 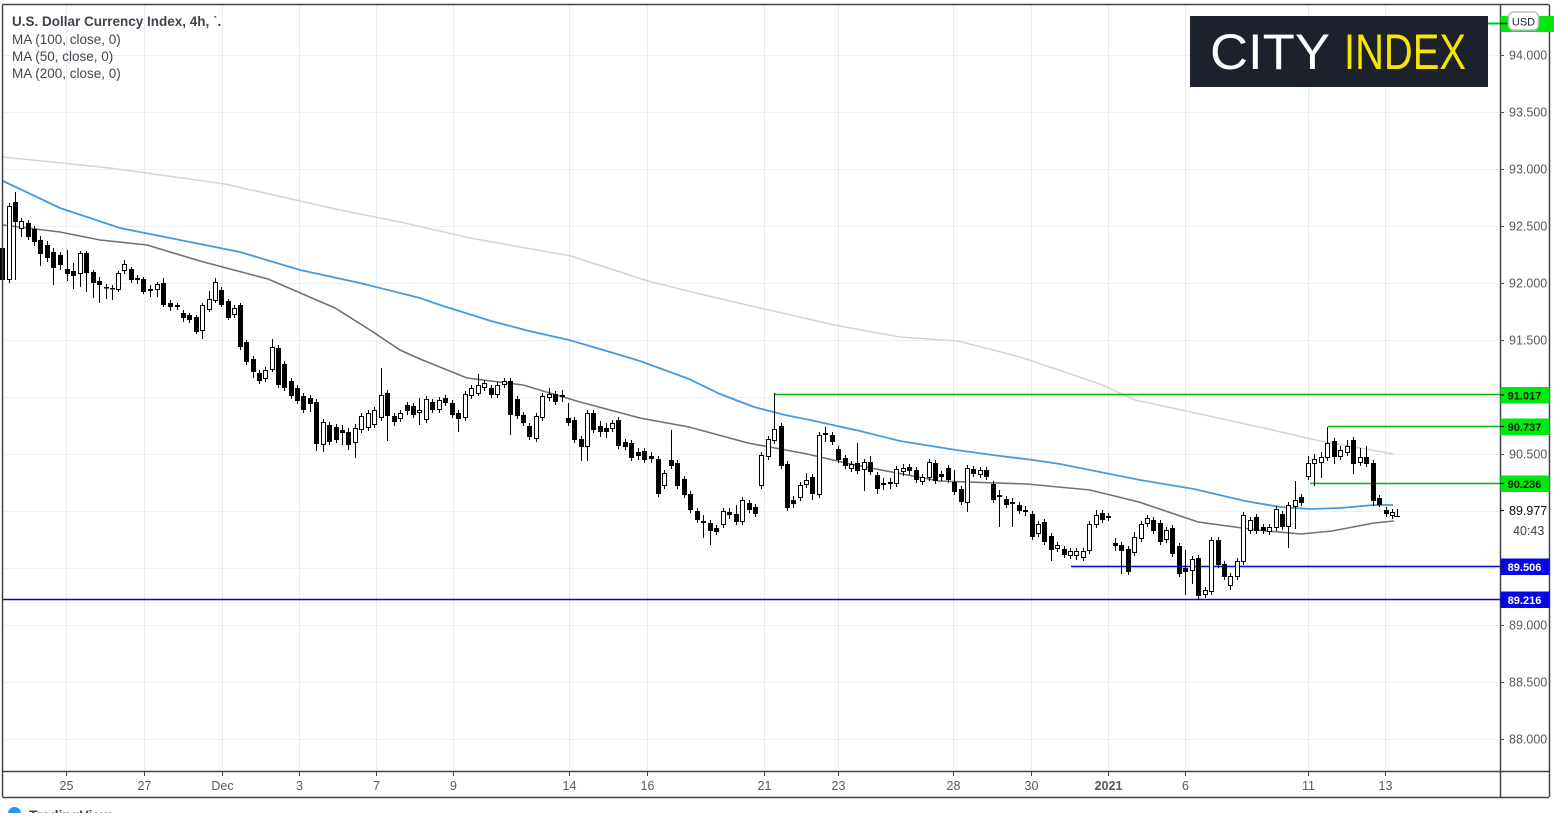 I want to click on svg-text: CITY, so click(x=1270, y=52).